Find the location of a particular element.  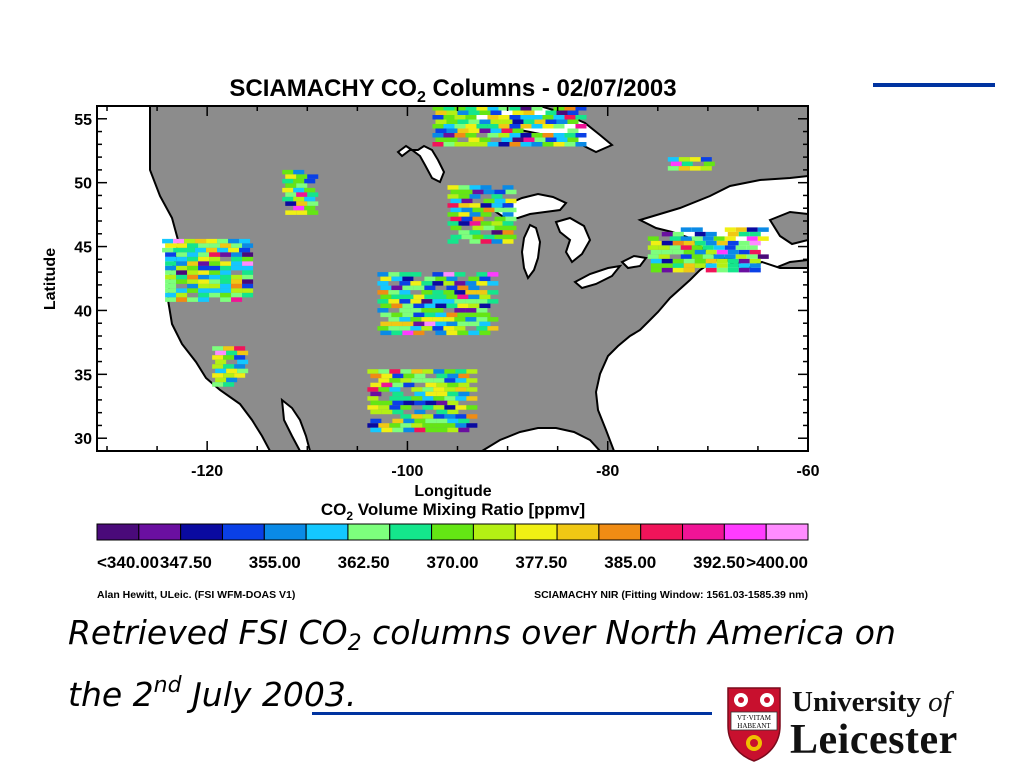

x-tick-label: -100 is located at coordinates (407, 471).